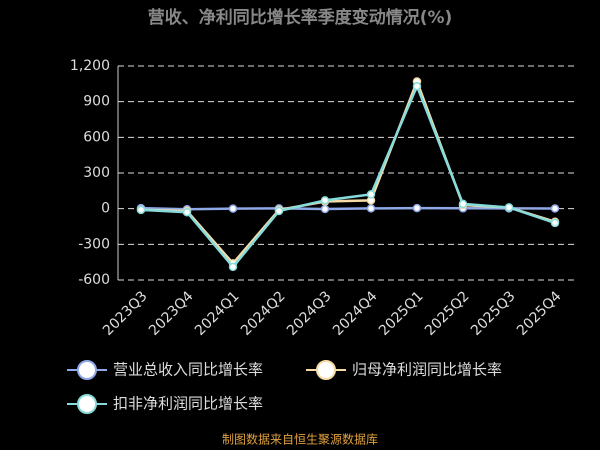 This screenshot has width=600, height=450. Describe the element at coordinates (427, 370) in the screenshot. I see `legend-label: 归母净利润同比增长率` at that location.